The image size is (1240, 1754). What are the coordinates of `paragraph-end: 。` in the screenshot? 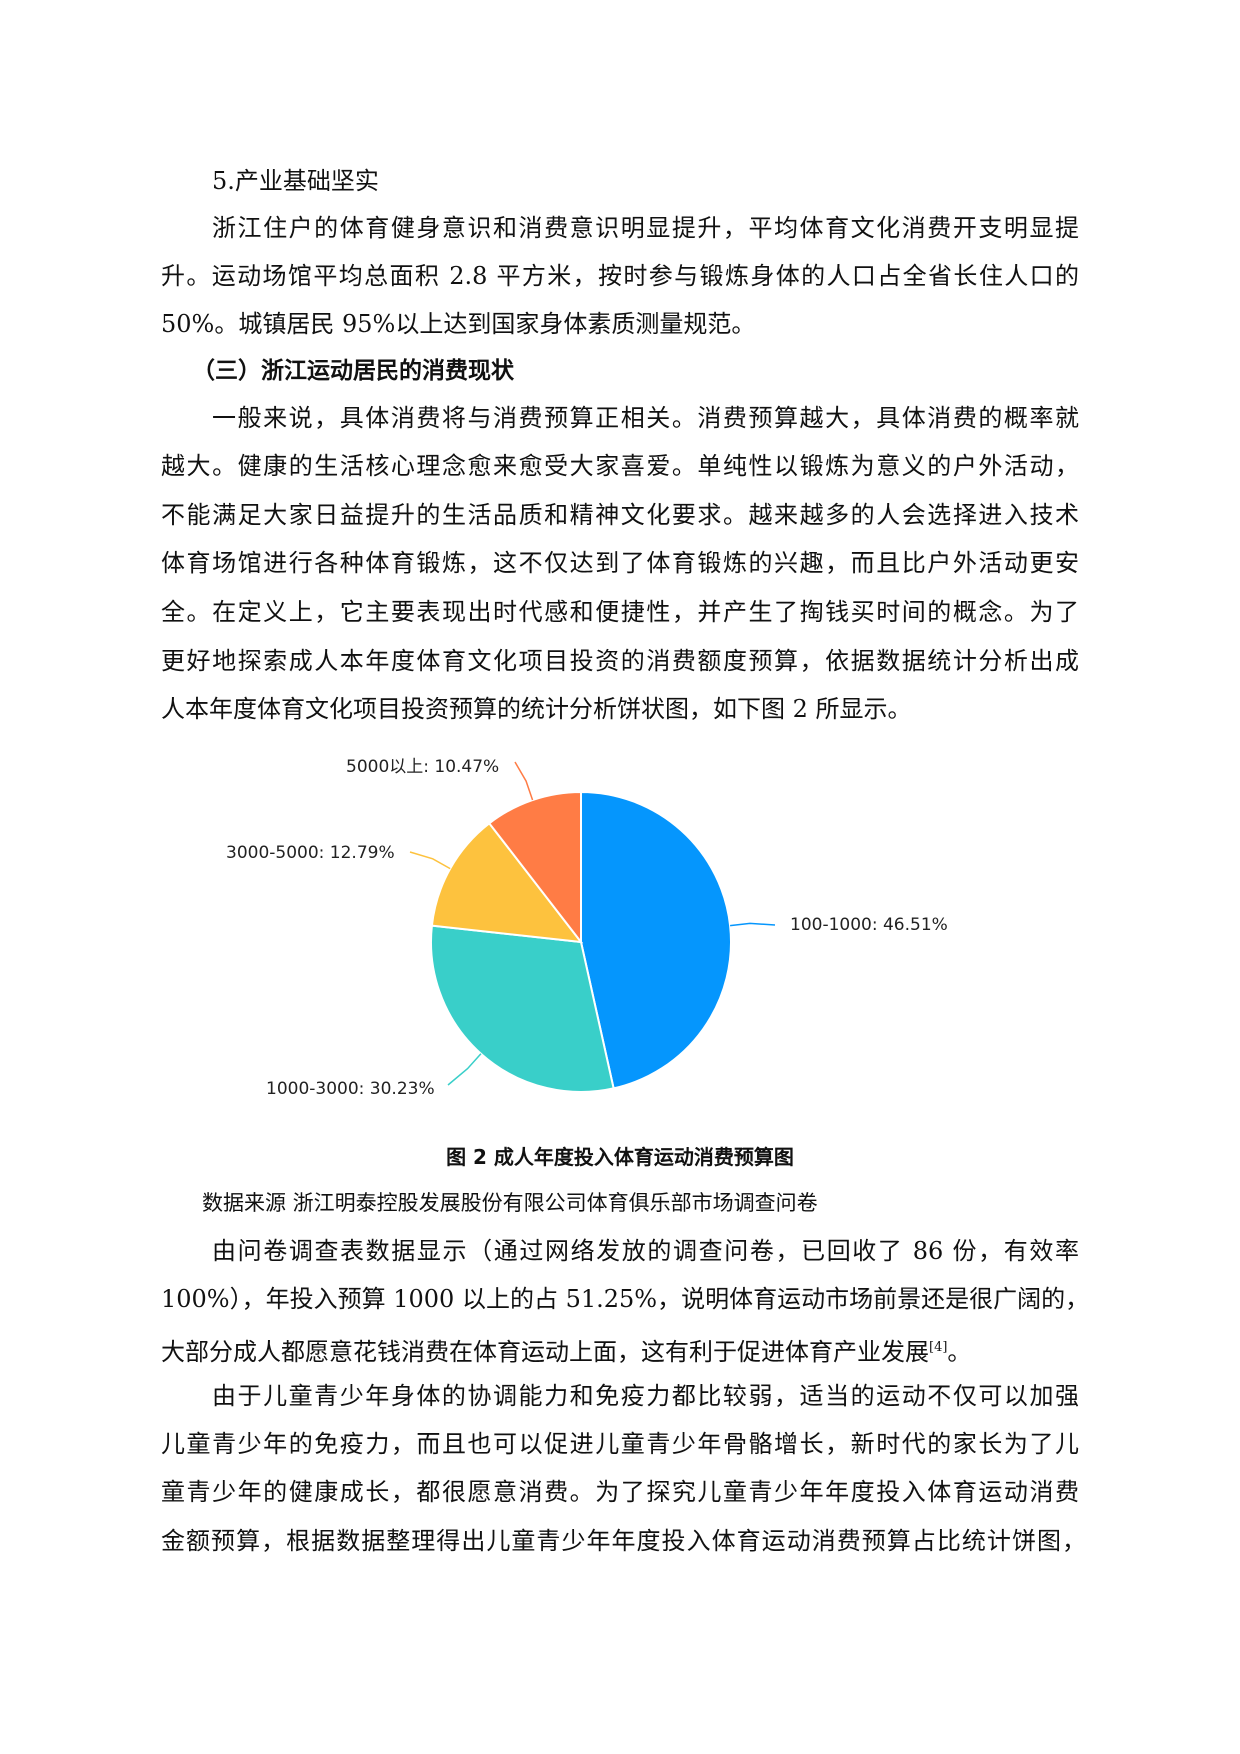 It's located at (959, 1352).